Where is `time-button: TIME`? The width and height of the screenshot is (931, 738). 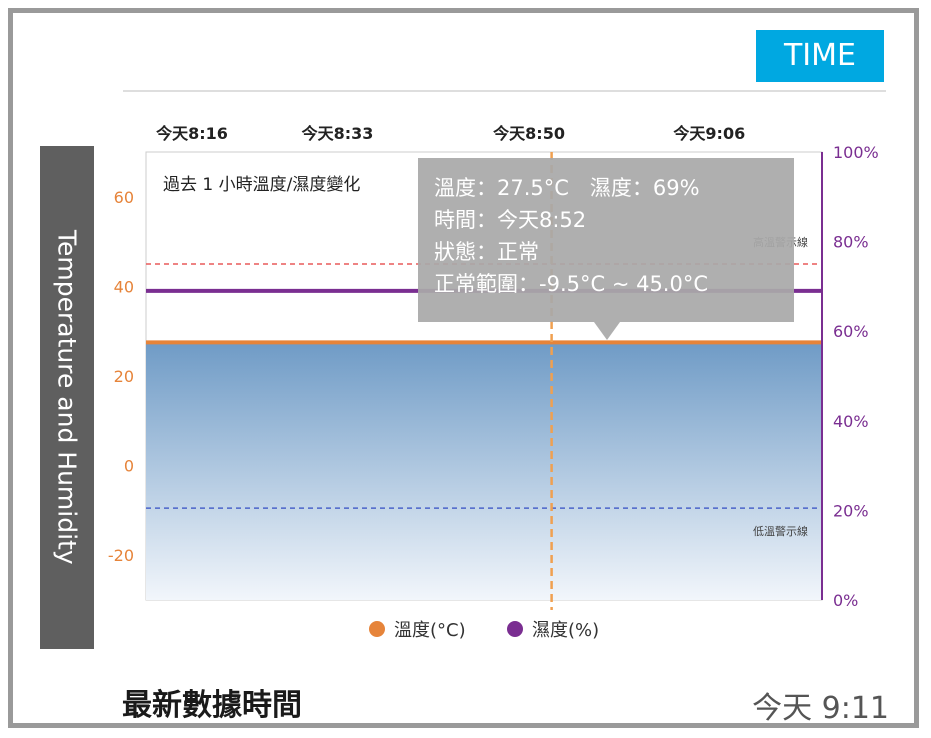 time-button: TIME is located at coordinates (820, 56).